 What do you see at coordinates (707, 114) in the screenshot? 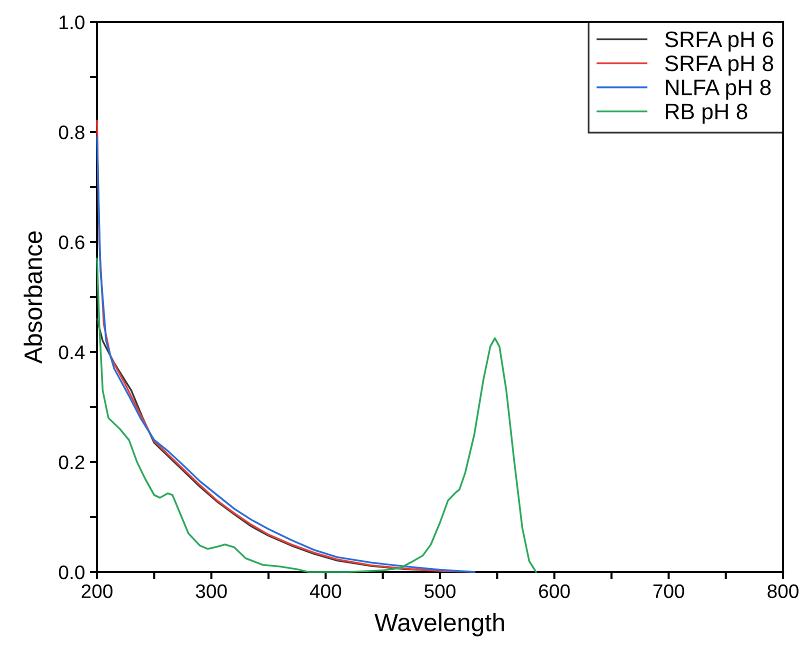
I see `legend-label: RB pH 8` at bounding box center [707, 114].